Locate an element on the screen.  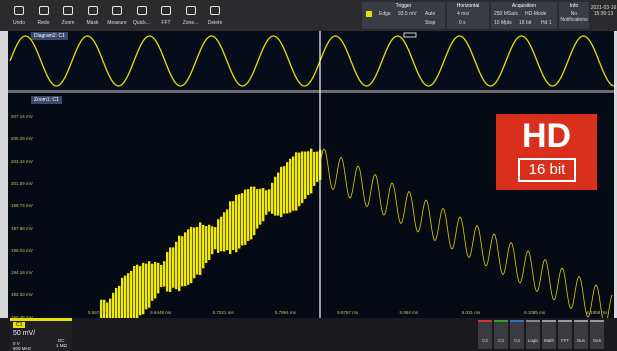
trigger-level: 93.5 mV is located at coordinates (407, 14).